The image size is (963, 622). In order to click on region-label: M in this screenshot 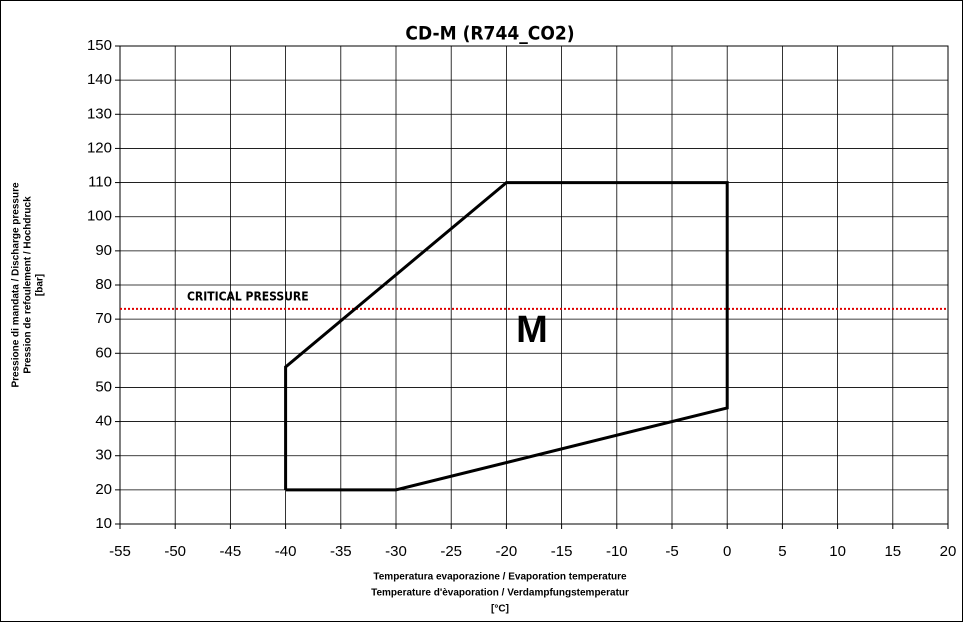, I will do `click(532, 330)`.